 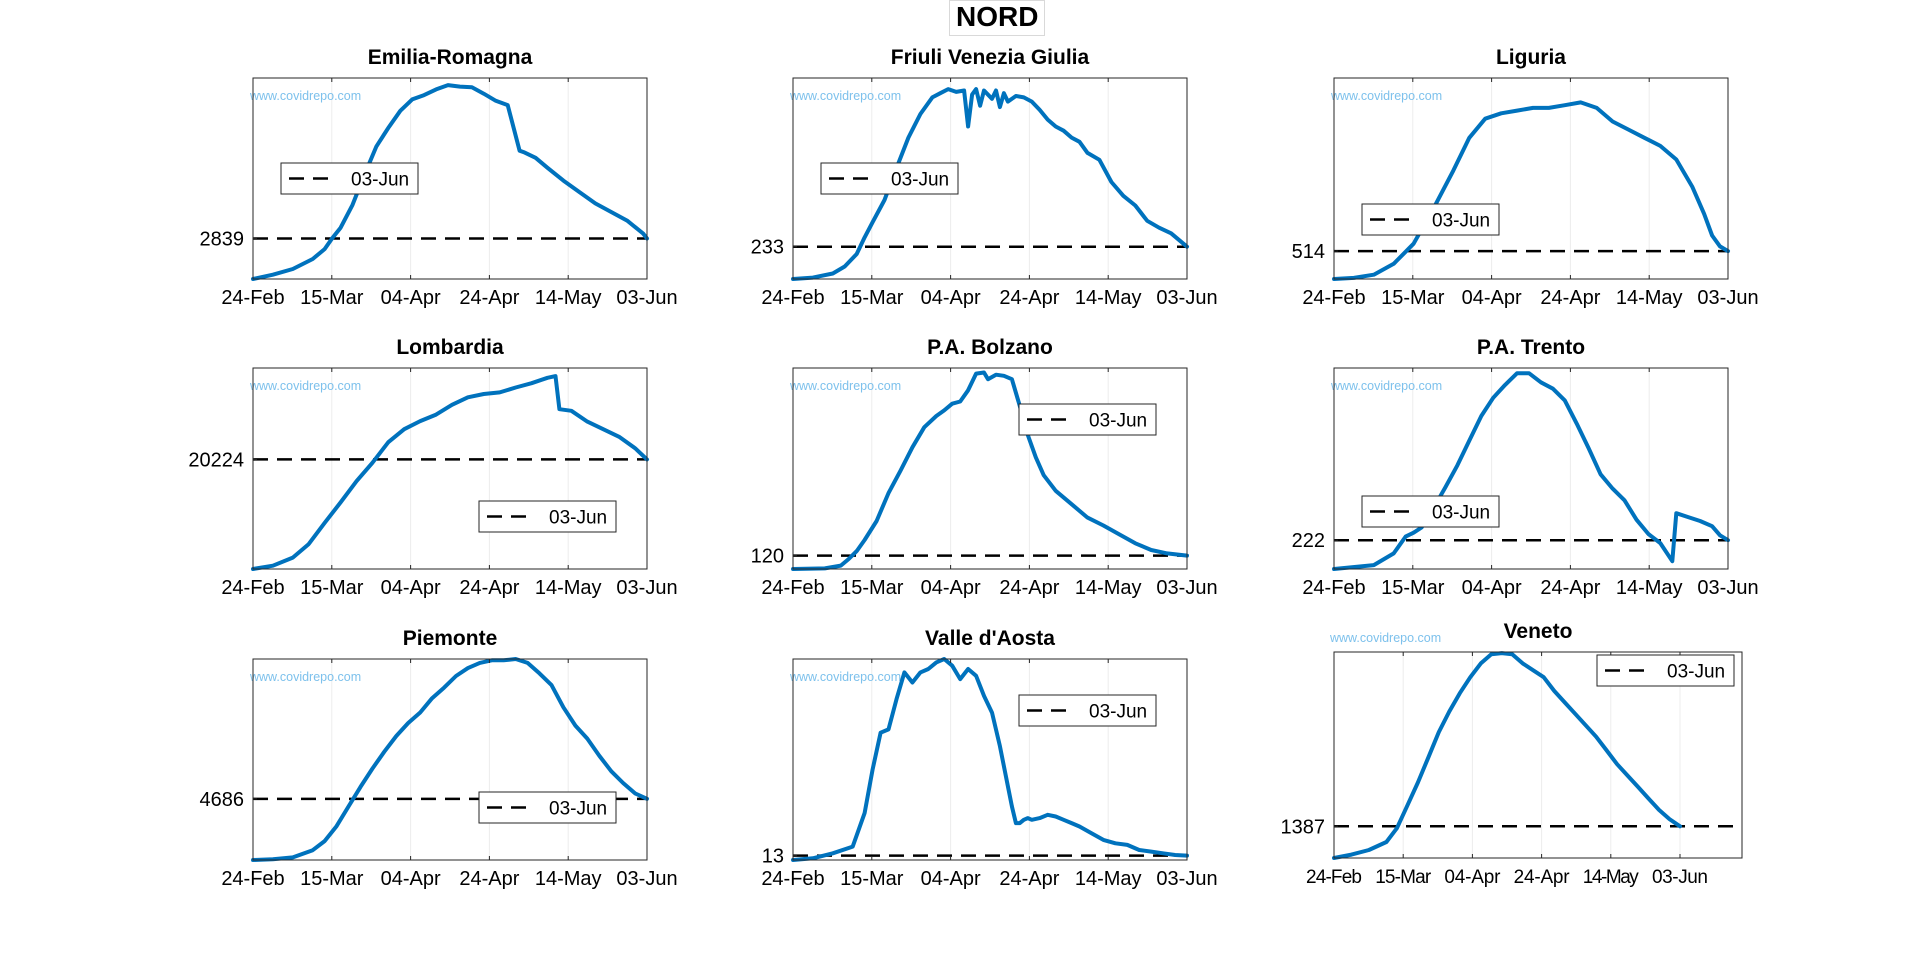 What do you see at coordinates (1308, 252) in the screenshot?
I see `y-tick-label: 514` at bounding box center [1308, 252].